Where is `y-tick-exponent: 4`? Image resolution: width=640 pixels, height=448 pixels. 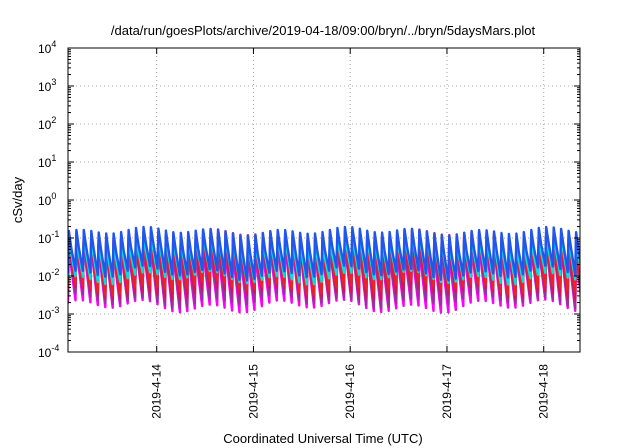
y-tick-exponent: 4 is located at coordinates (53, 44).